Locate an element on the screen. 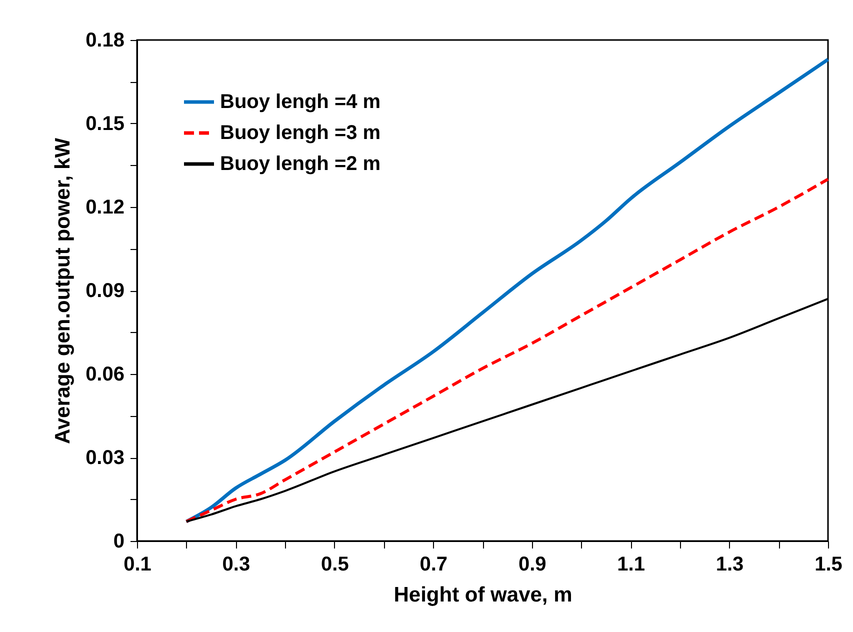 This screenshot has width=853, height=632. x-tick-label: 0.3 is located at coordinates (236, 565).